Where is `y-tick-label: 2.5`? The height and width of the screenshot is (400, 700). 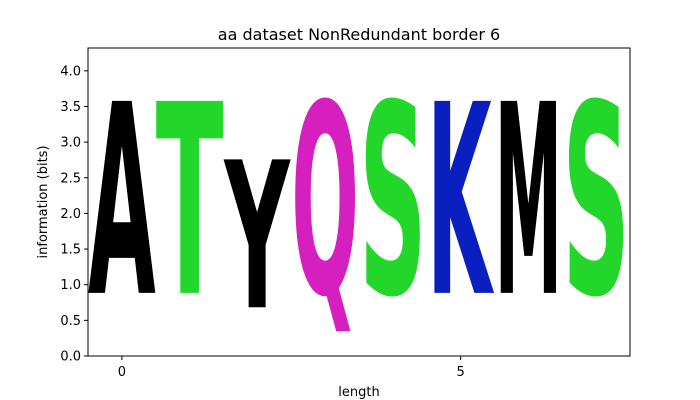 y-tick-label: 2.5 is located at coordinates (70, 178).